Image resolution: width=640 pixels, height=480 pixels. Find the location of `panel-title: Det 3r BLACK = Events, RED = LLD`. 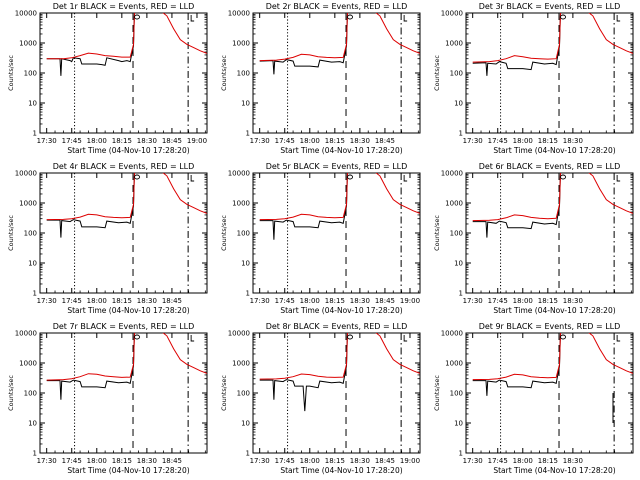

panel-title: Det 3r BLACK = Events, RED = LLD is located at coordinates (550, 6).